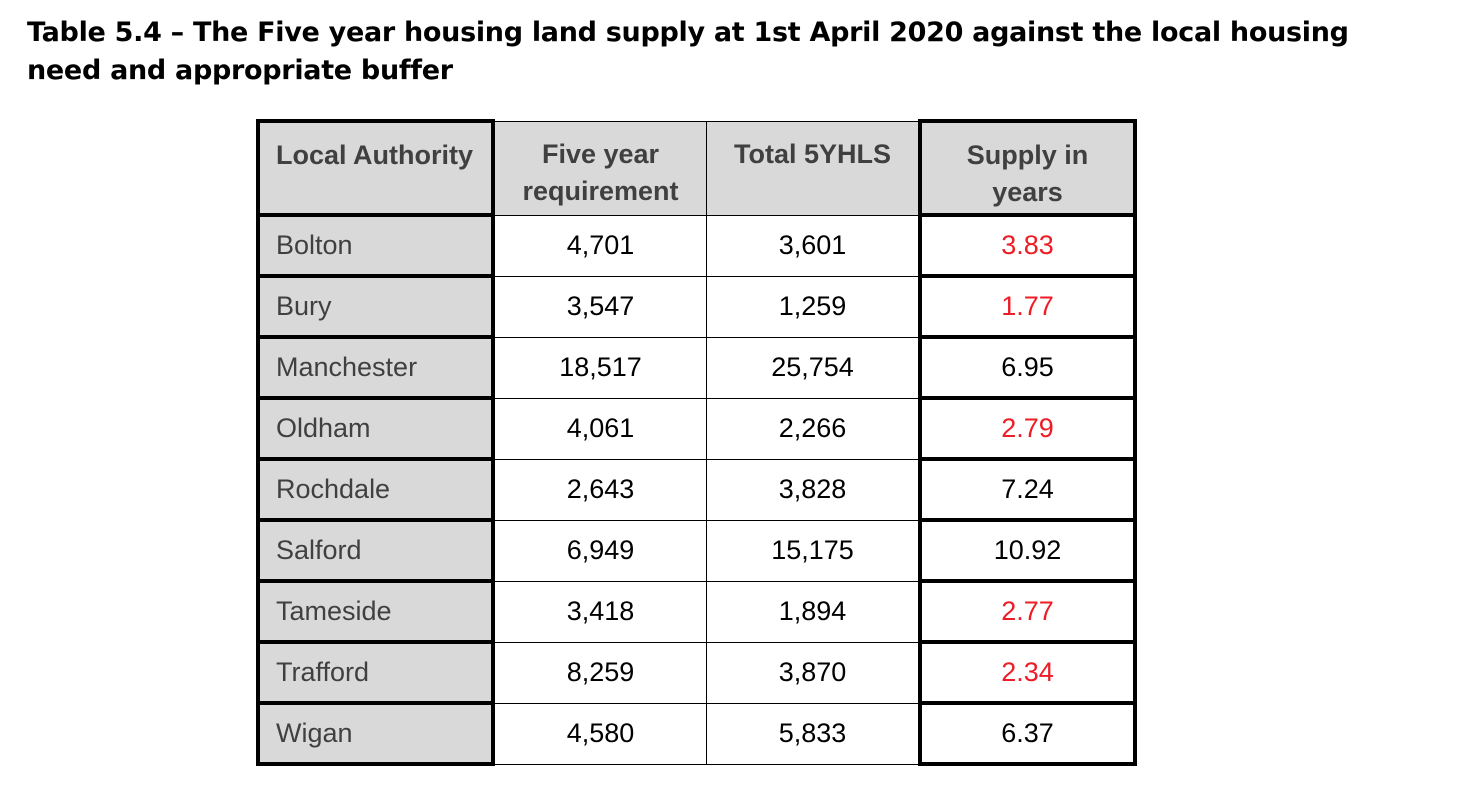  Describe the element at coordinates (599, 245) in the screenshot. I see `requirement-cell: 4,701` at that location.